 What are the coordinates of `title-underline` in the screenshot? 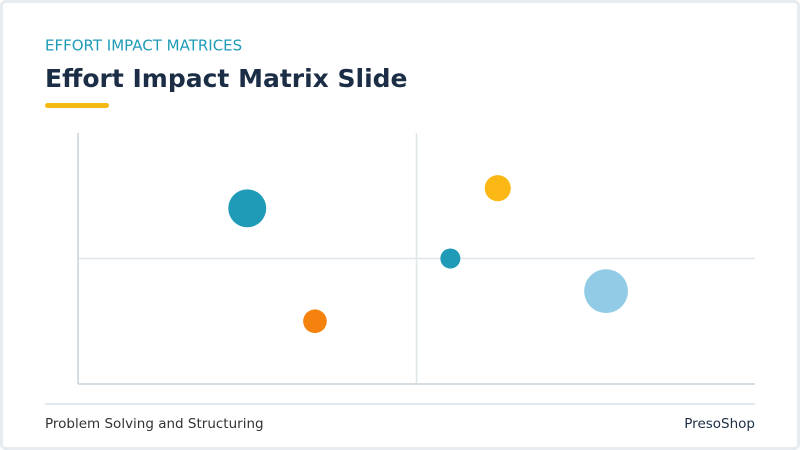 It's located at (77, 105).